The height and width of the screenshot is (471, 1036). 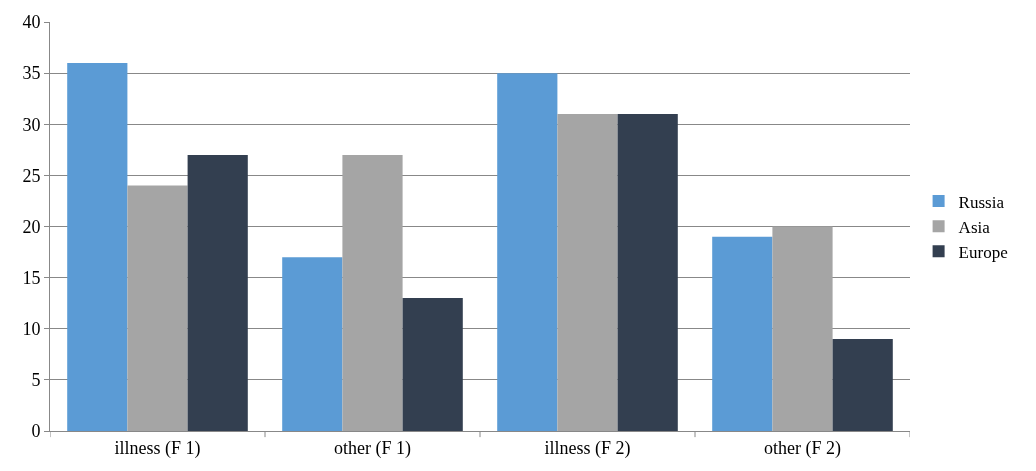 What do you see at coordinates (36, 431) in the screenshot?
I see `y-tick-label: 0` at bounding box center [36, 431].